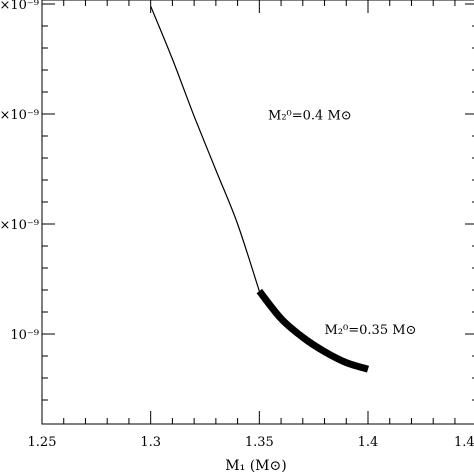  What do you see at coordinates (150, 442) in the screenshot?
I see `x-tick-label: 1.3` at bounding box center [150, 442].